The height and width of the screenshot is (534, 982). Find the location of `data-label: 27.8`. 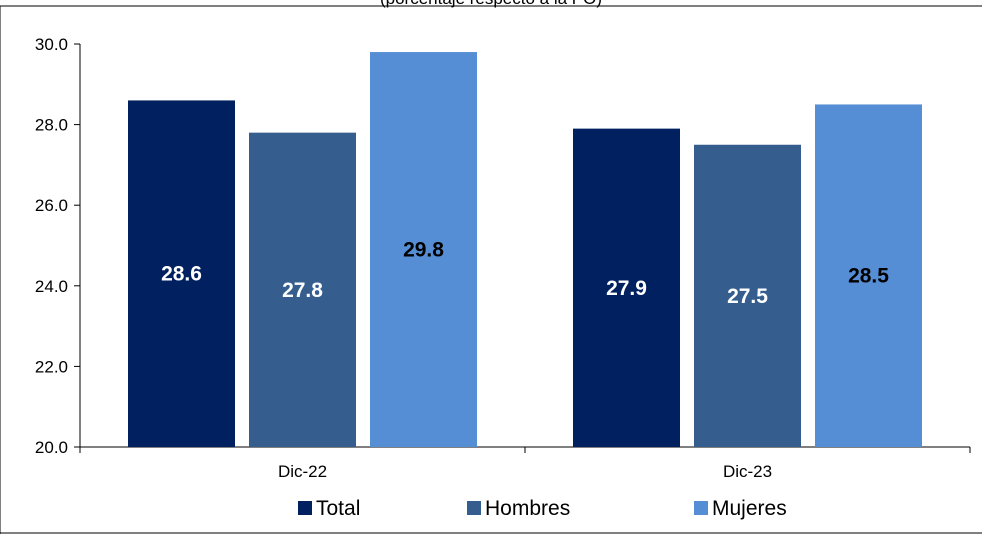

data-label: 27.8 is located at coordinates (302, 290).